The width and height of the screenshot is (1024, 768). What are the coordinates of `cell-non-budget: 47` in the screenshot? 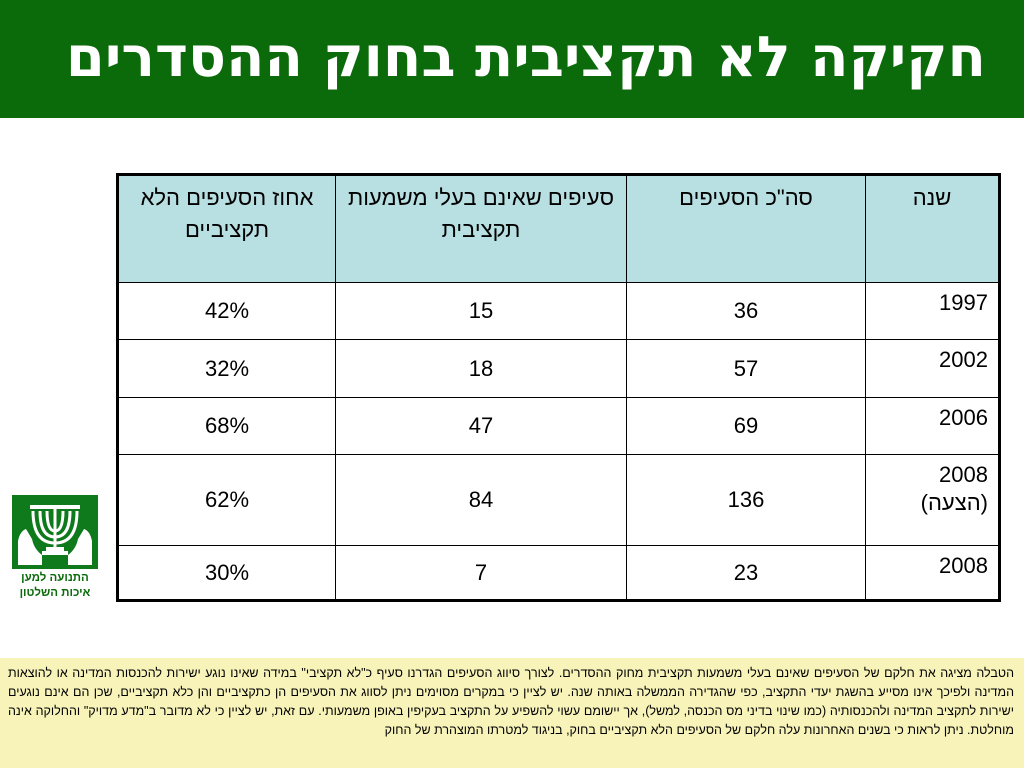 It's located at (481, 426).